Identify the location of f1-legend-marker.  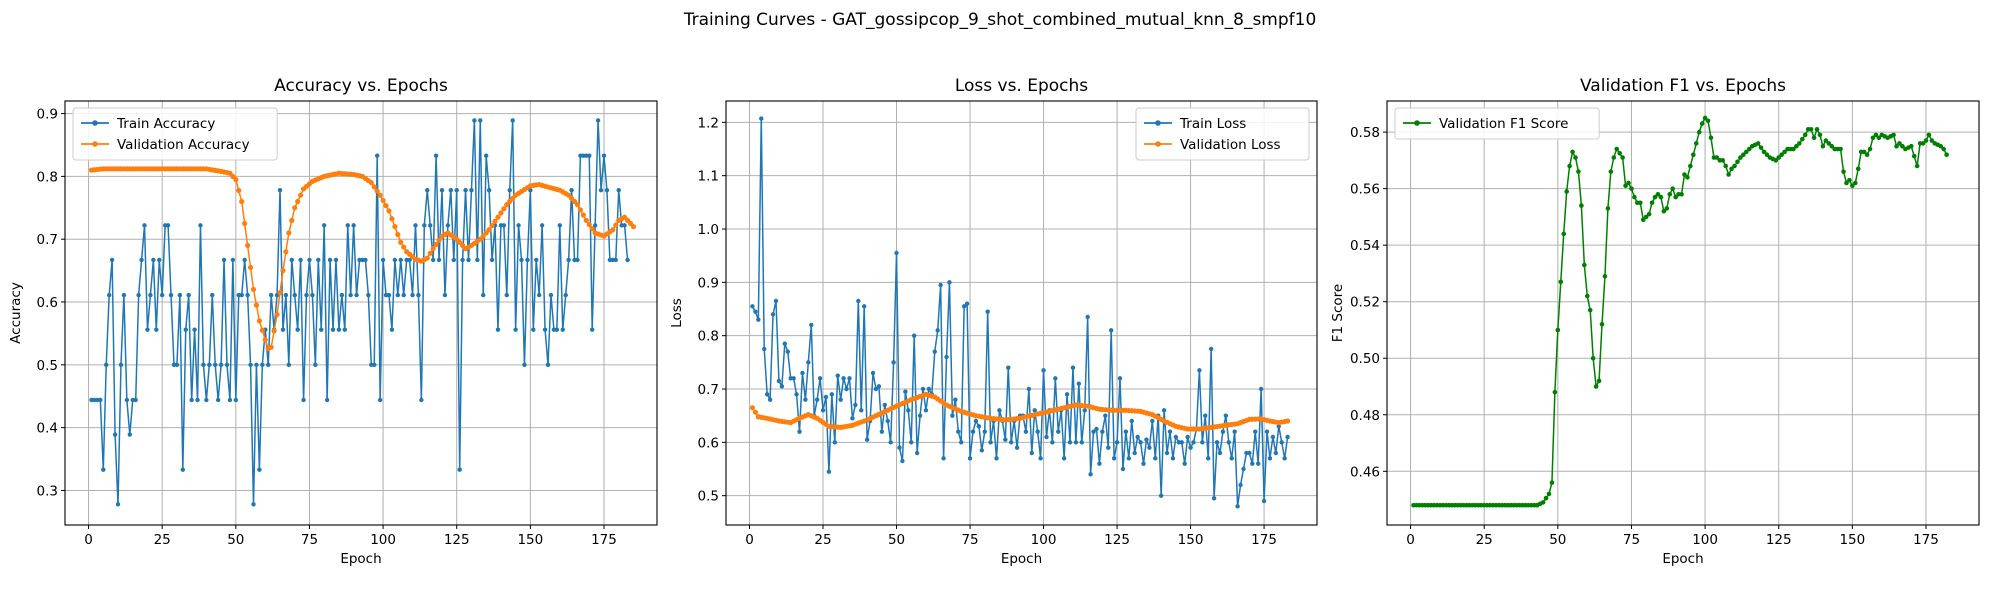
(1417, 123).